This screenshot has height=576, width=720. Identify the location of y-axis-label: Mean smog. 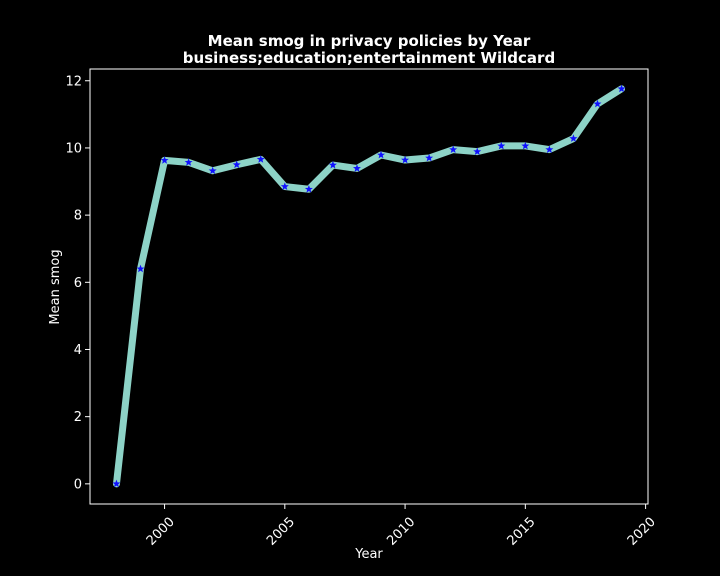
(55, 286).